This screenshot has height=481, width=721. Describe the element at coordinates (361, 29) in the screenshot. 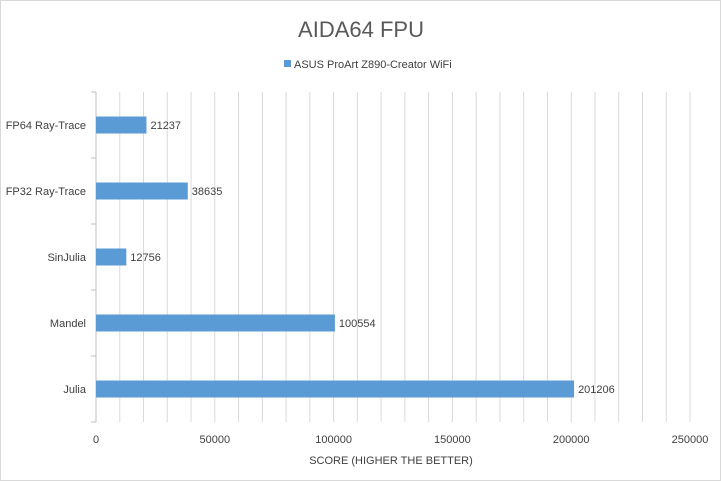

I see `chart-title: AIDA64 FPU` at that location.